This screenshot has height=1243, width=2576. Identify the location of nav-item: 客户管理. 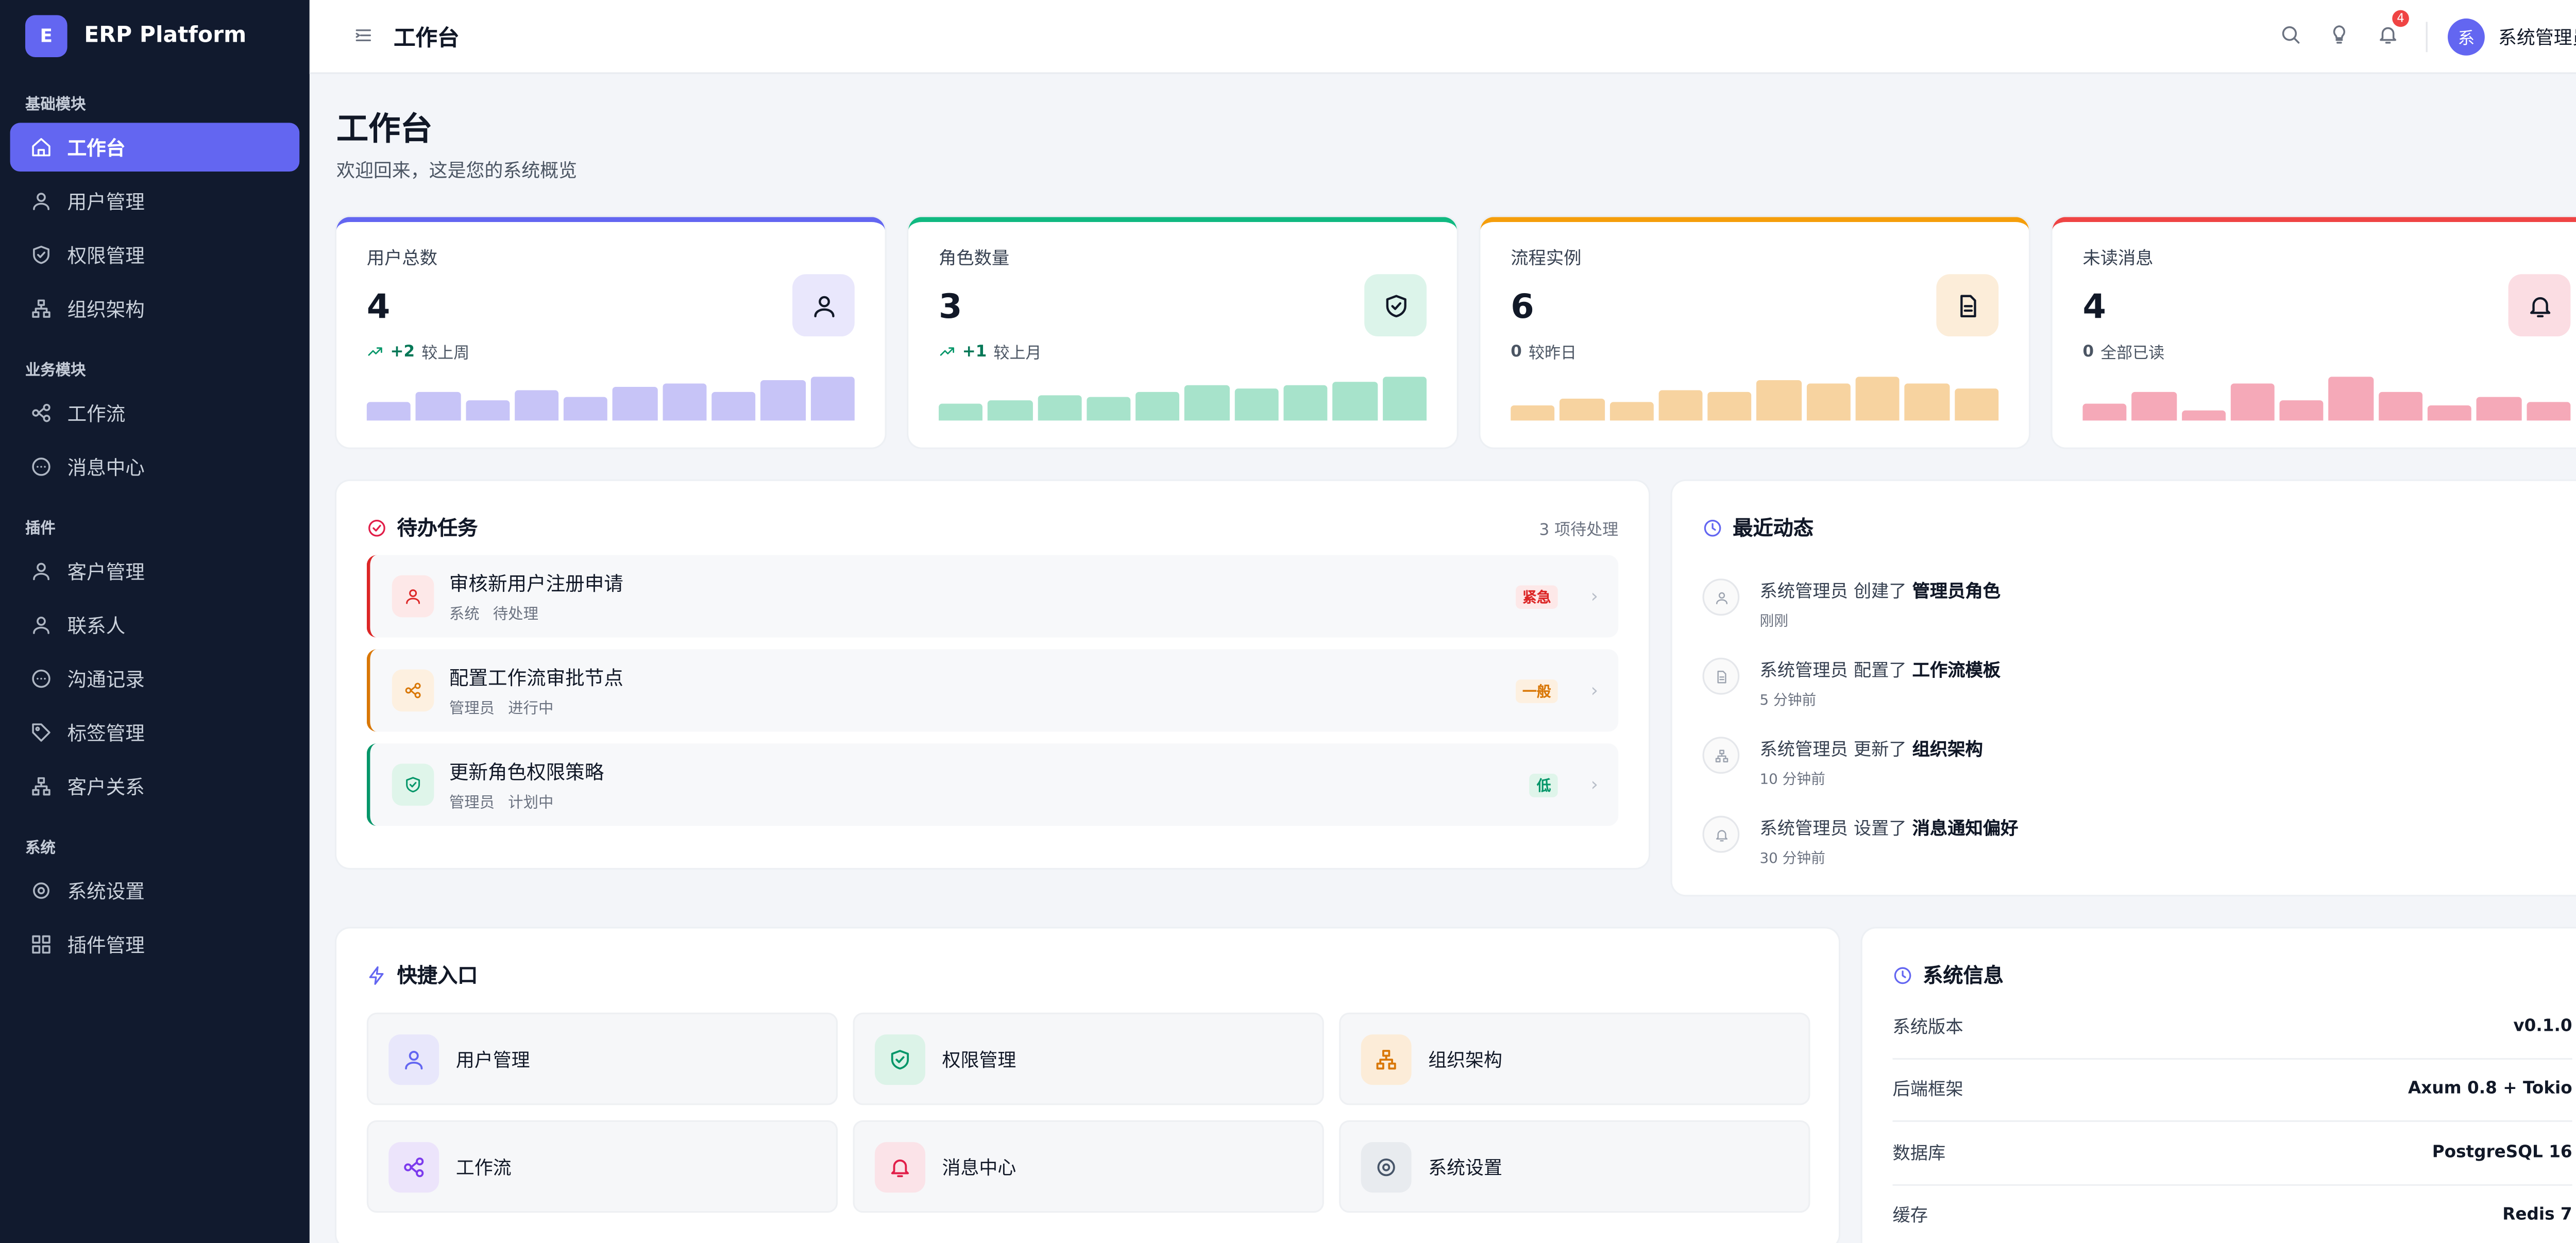
(155, 571).